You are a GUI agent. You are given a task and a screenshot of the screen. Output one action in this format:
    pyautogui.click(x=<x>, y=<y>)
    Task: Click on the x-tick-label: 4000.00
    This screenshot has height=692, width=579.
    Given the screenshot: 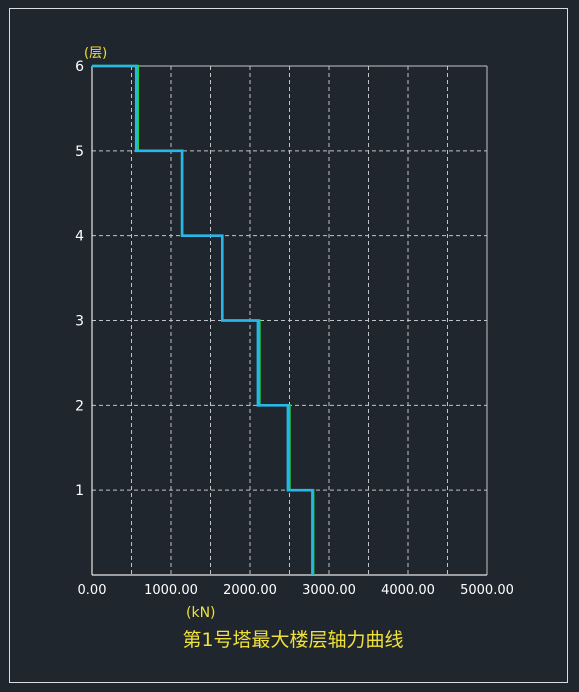 What is the action you would take?
    pyautogui.click(x=408, y=590)
    